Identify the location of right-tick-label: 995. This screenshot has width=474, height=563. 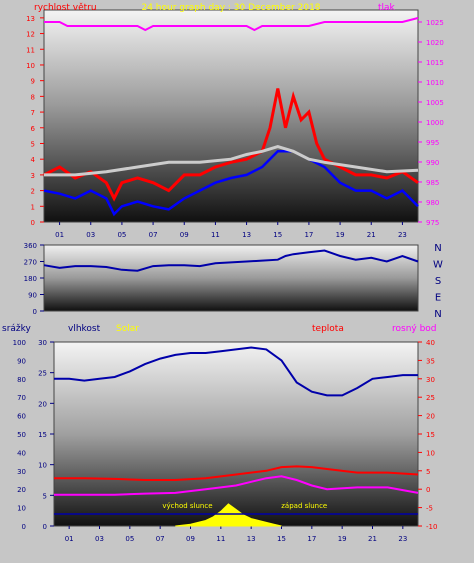
(432, 143).